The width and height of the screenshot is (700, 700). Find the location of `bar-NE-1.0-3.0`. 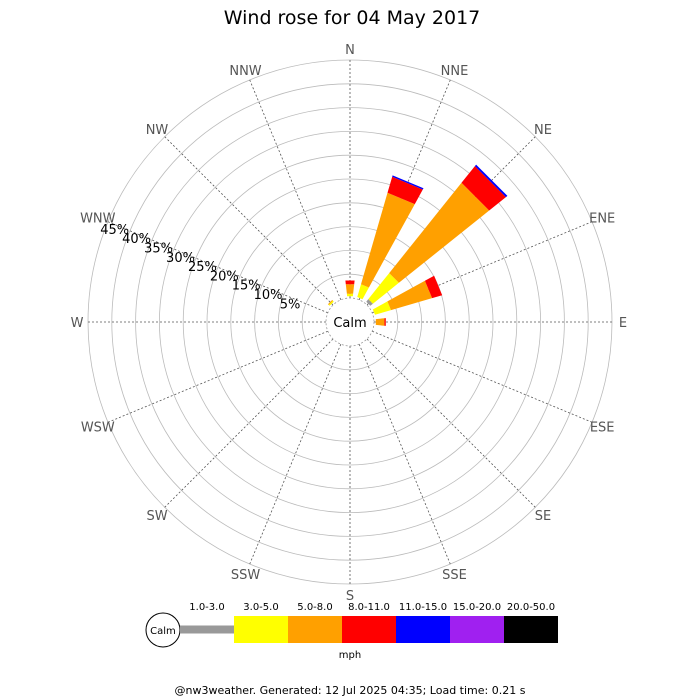

bar-NE-1.0-3.0 is located at coordinates (369, 302).